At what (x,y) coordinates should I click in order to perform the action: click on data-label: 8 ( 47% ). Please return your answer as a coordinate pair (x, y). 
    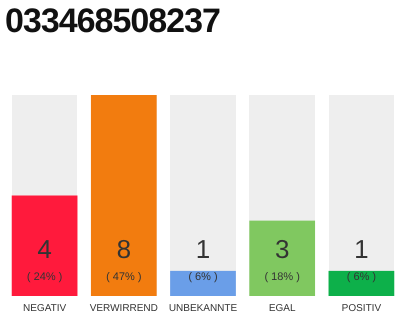
    Looking at the image, I should click on (124, 259).